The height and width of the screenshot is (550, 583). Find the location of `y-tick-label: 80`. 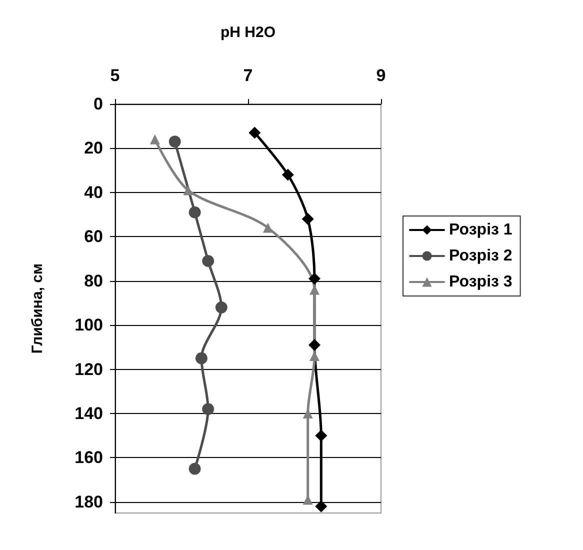

y-tick-label: 80 is located at coordinates (93, 280).